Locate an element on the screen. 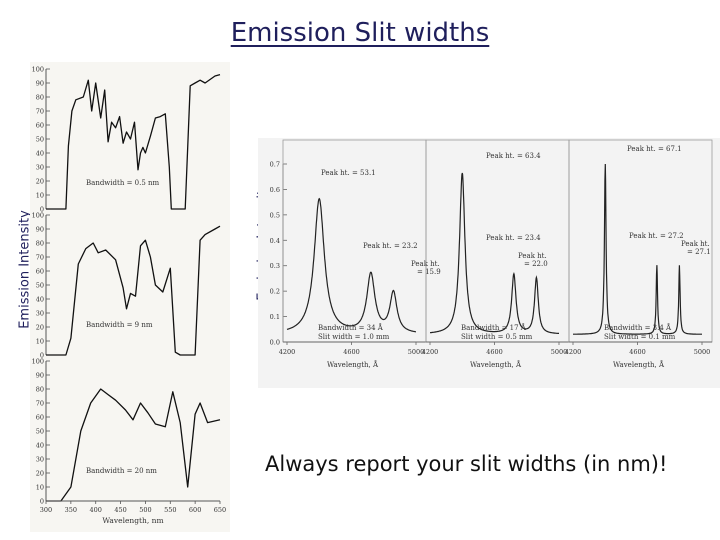 Image resolution: width=720 pixels, height=540 pixels. right-y-tick-label: 0.3 is located at coordinates (275, 266).